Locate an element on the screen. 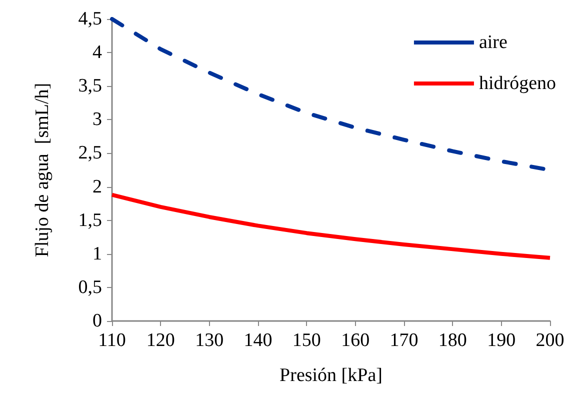 Image resolution: width=575 pixels, height=404 pixels. line-series is located at coordinates (331, 226).